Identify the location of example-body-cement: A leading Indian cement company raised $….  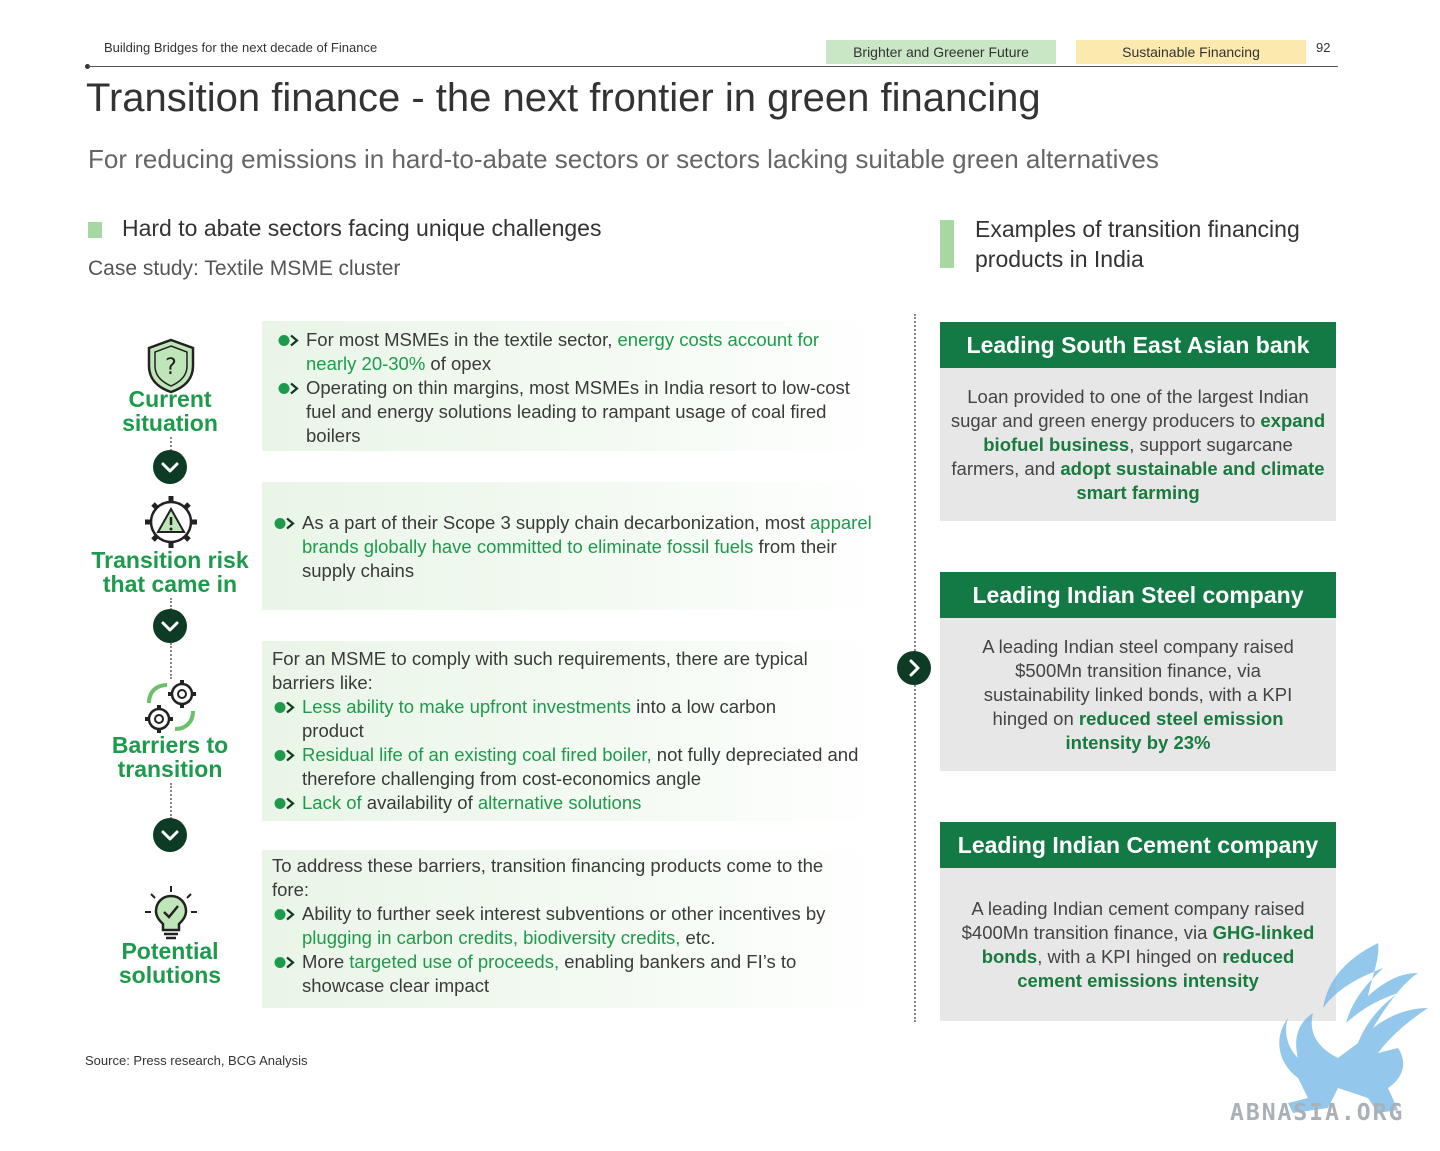
(1138, 944).